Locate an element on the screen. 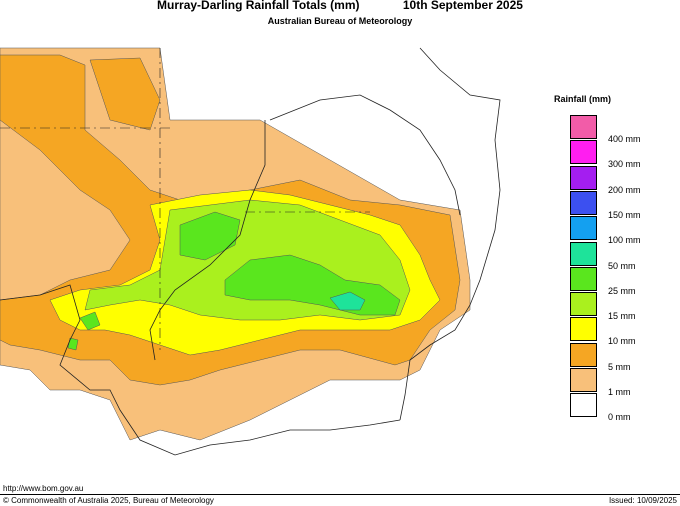 Image resolution: width=680 pixels, height=506 pixels. title-date: 10th September 2025 is located at coordinates (462, 6).